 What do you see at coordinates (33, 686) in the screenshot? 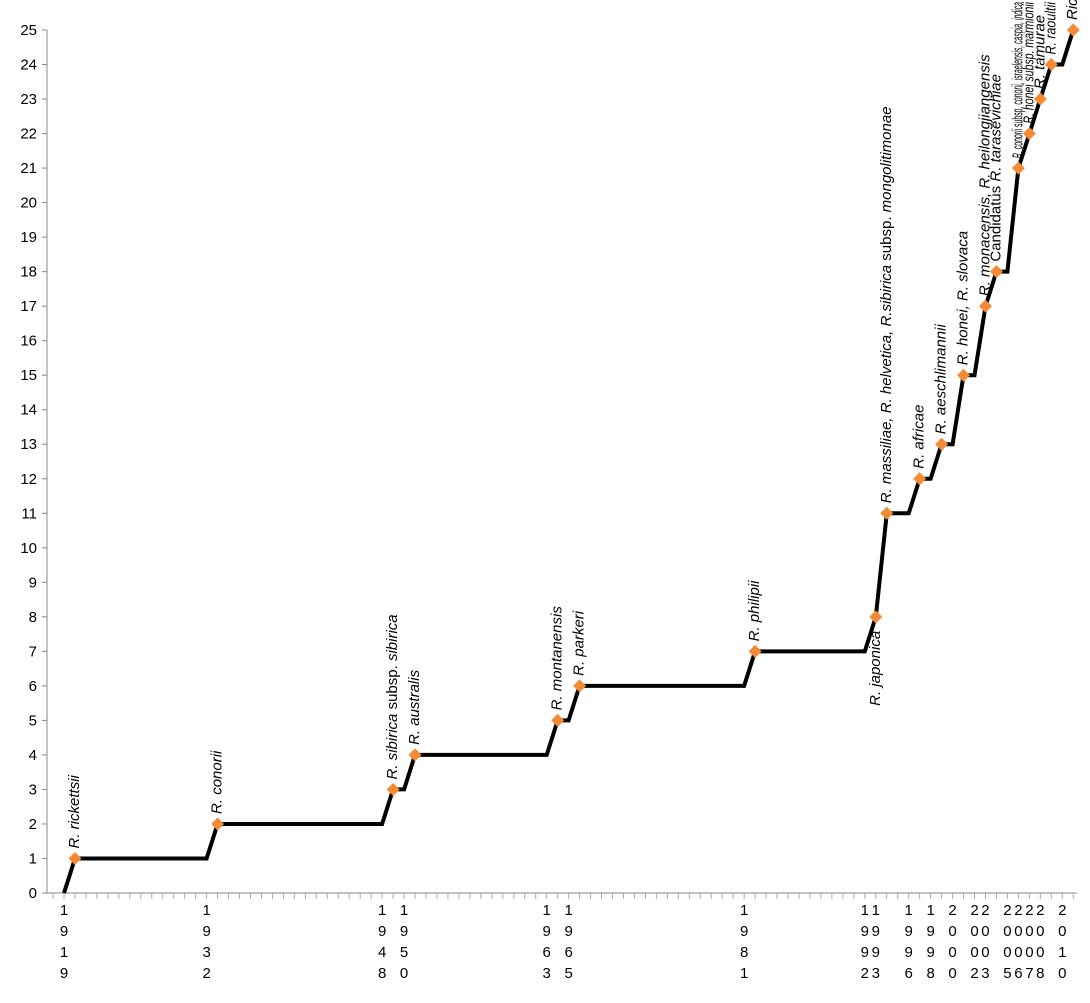
I see `y-tick-label: 6` at bounding box center [33, 686].